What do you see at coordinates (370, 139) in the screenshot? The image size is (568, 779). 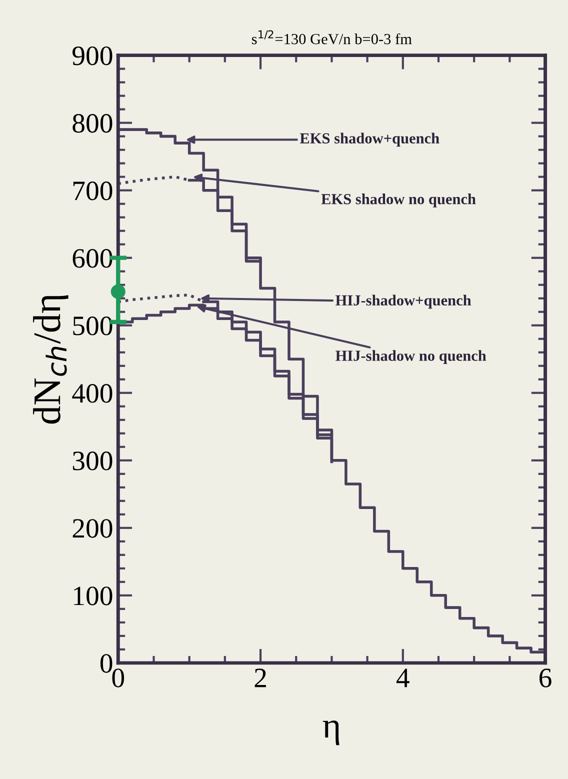 I see `annotation: EKS shadow+quench` at bounding box center [370, 139].